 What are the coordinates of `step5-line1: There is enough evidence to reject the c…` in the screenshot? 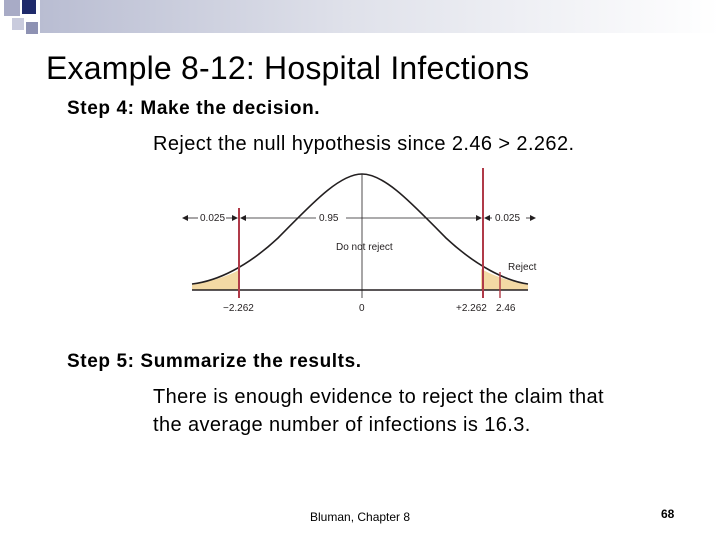 It's located at (378, 397).